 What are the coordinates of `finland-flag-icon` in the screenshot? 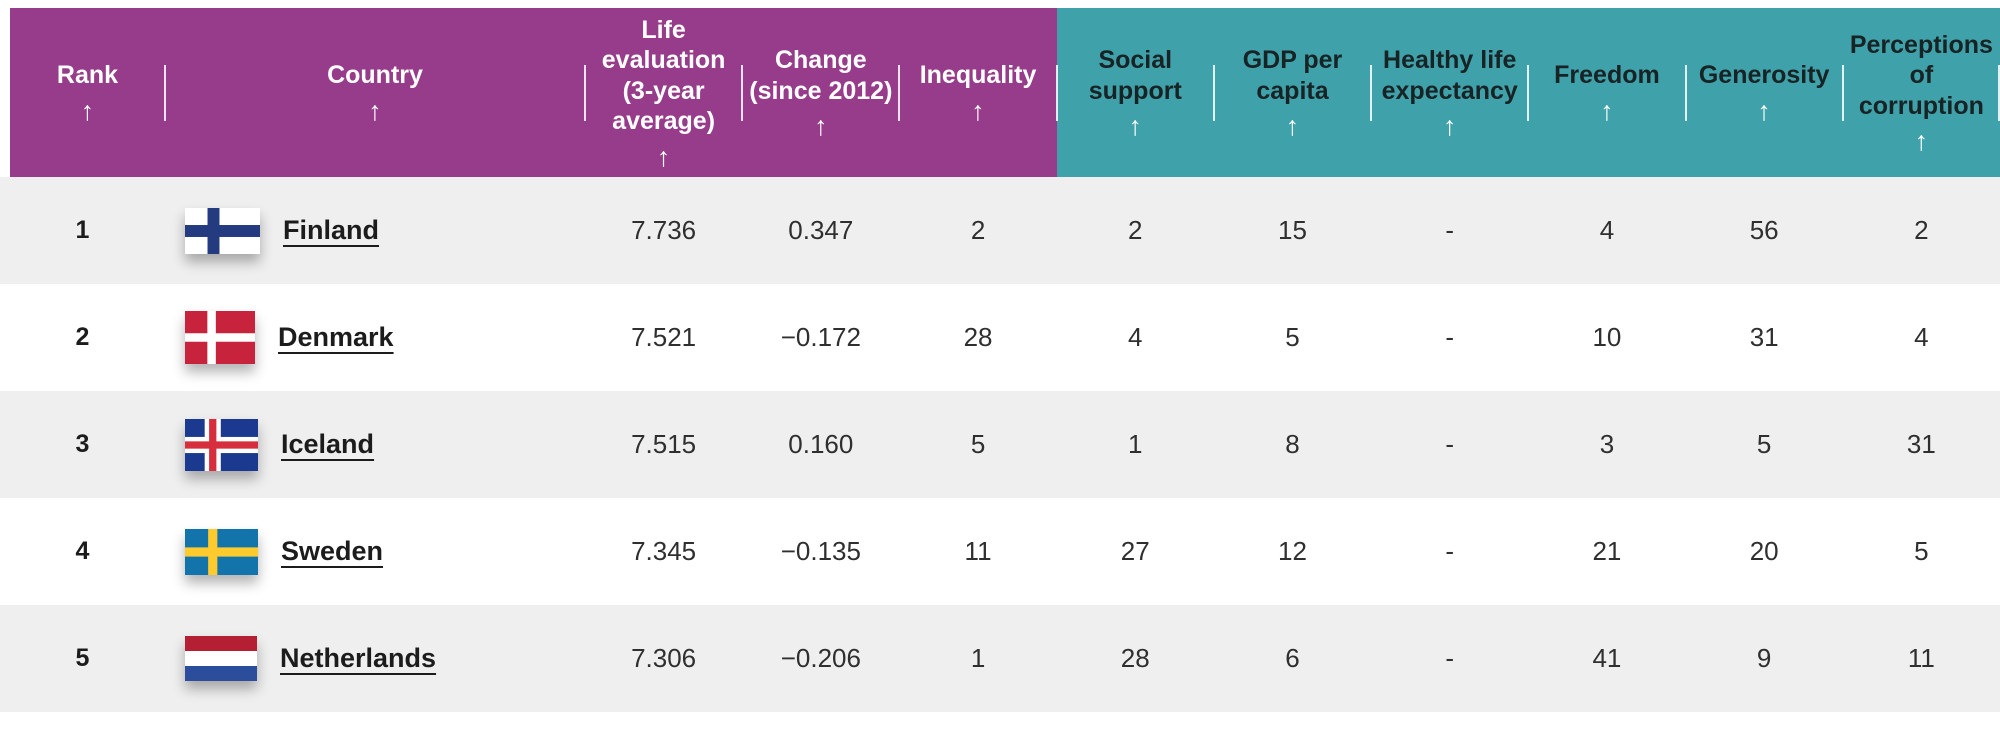 It's located at (222, 230).